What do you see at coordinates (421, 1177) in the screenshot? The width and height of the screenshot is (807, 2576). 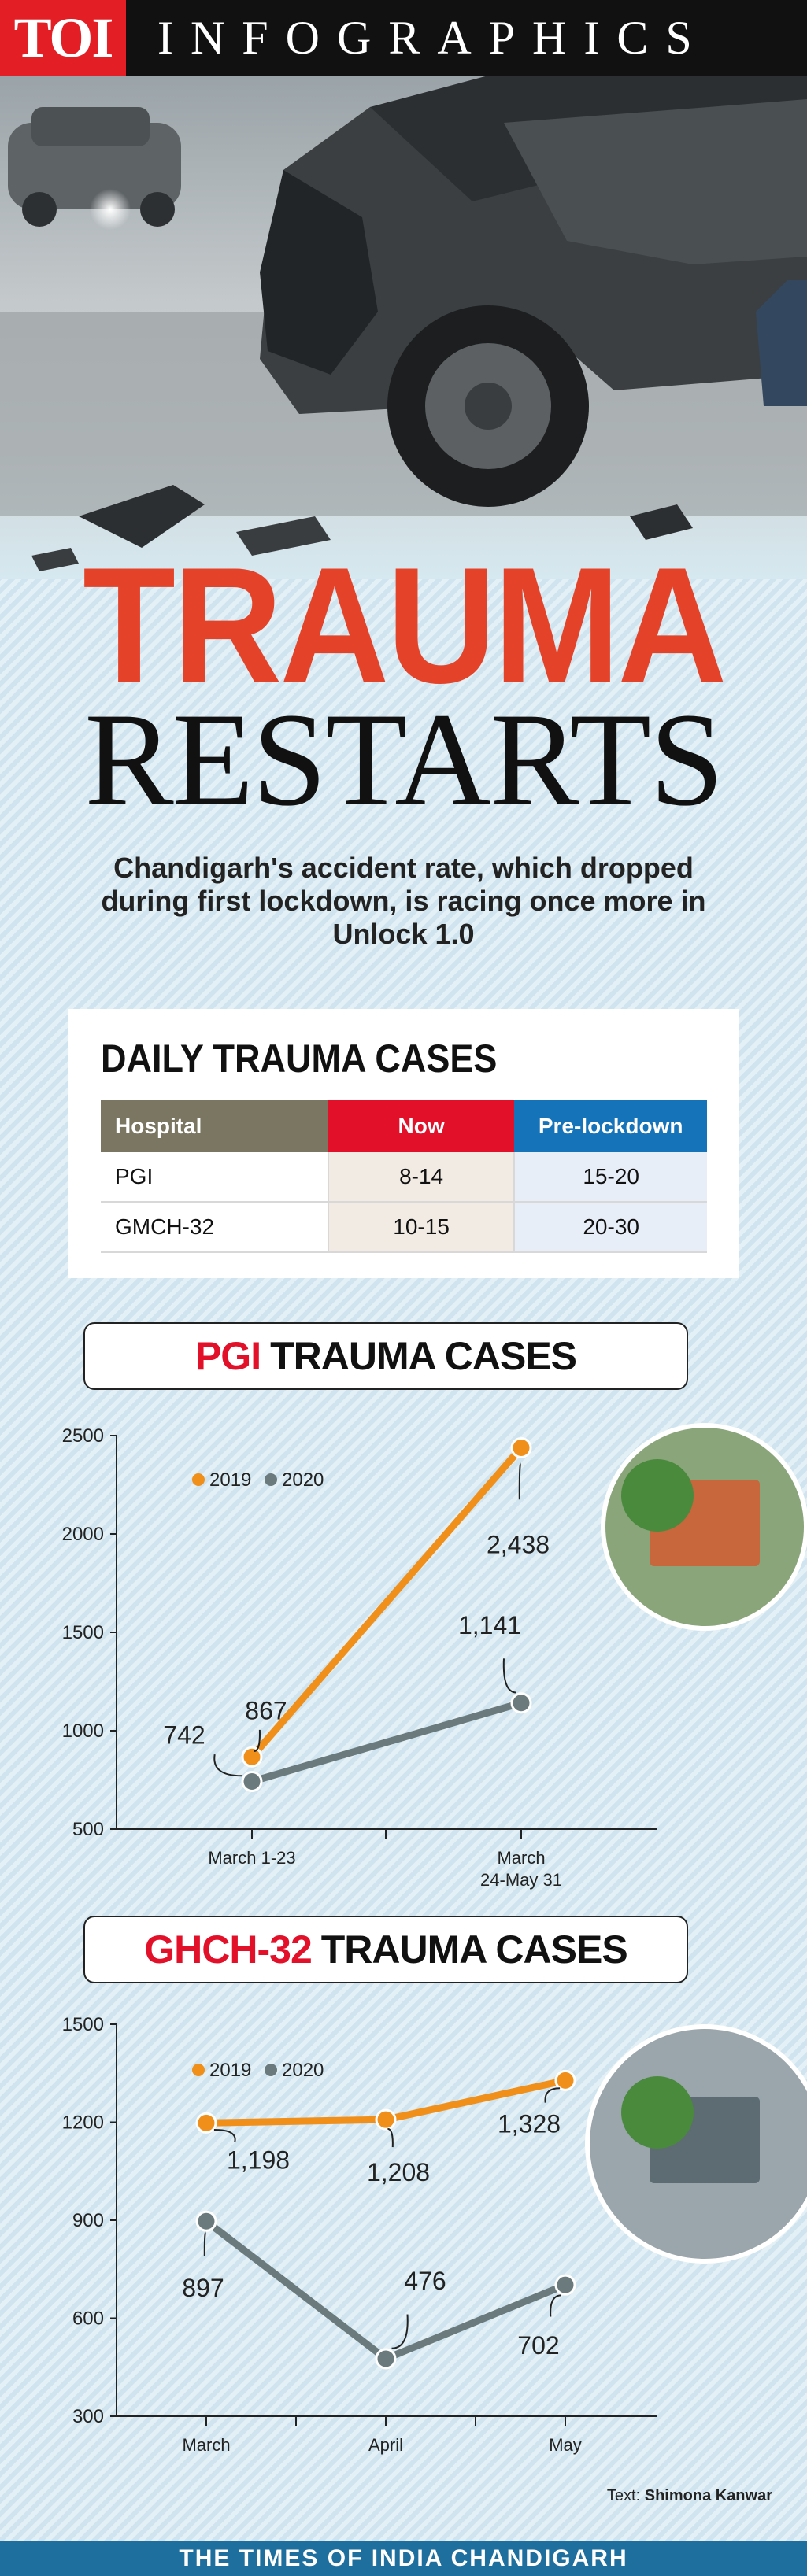 I see `cell-now: 8-14` at bounding box center [421, 1177].